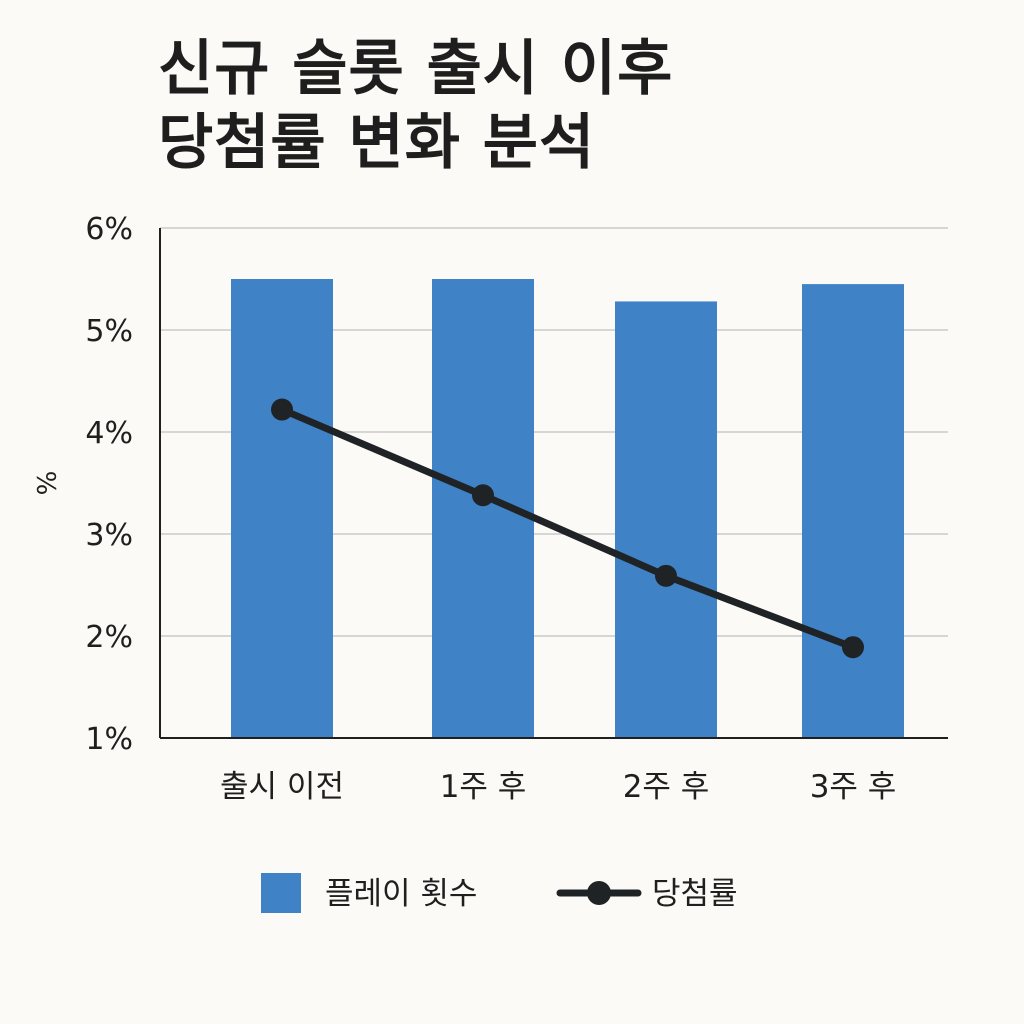 The height and width of the screenshot is (1024, 1024). Describe the element at coordinates (415, 106) in the screenshot. I see `page-title: 신규 슬롯 출시 이후 당첨률 변화 분석` at that location.